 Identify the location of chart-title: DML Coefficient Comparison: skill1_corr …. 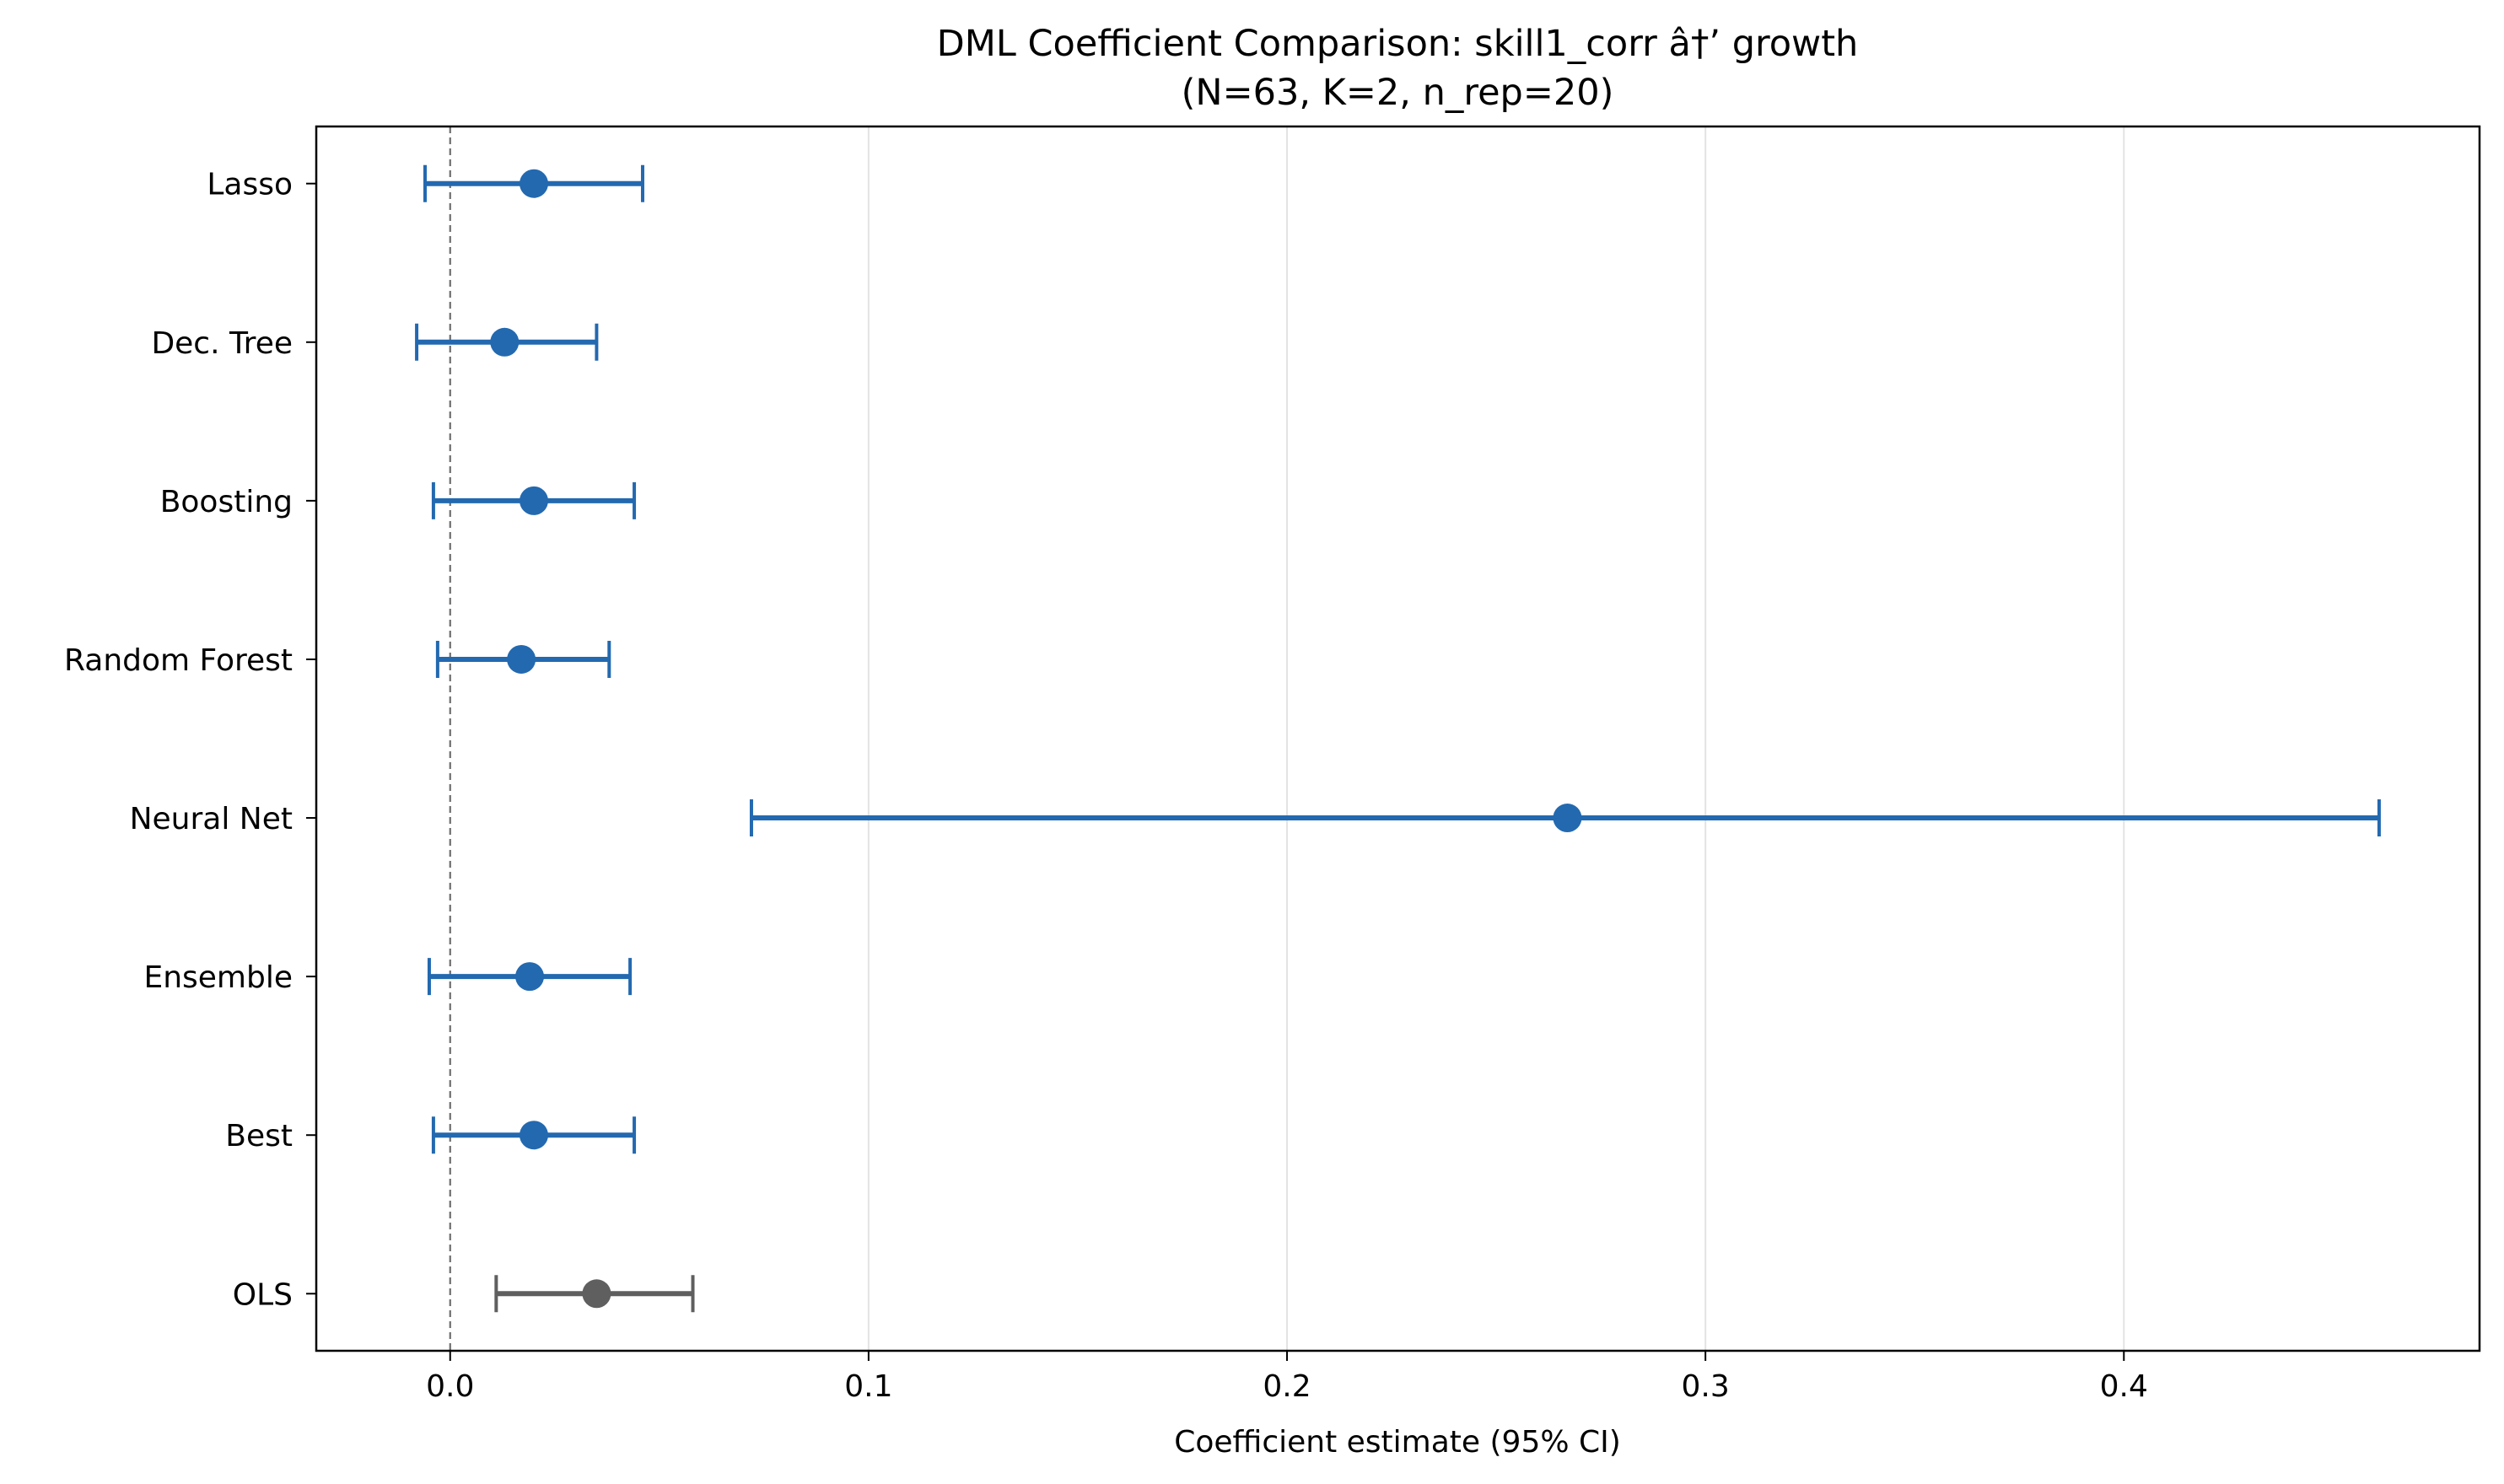
(1398, 44).